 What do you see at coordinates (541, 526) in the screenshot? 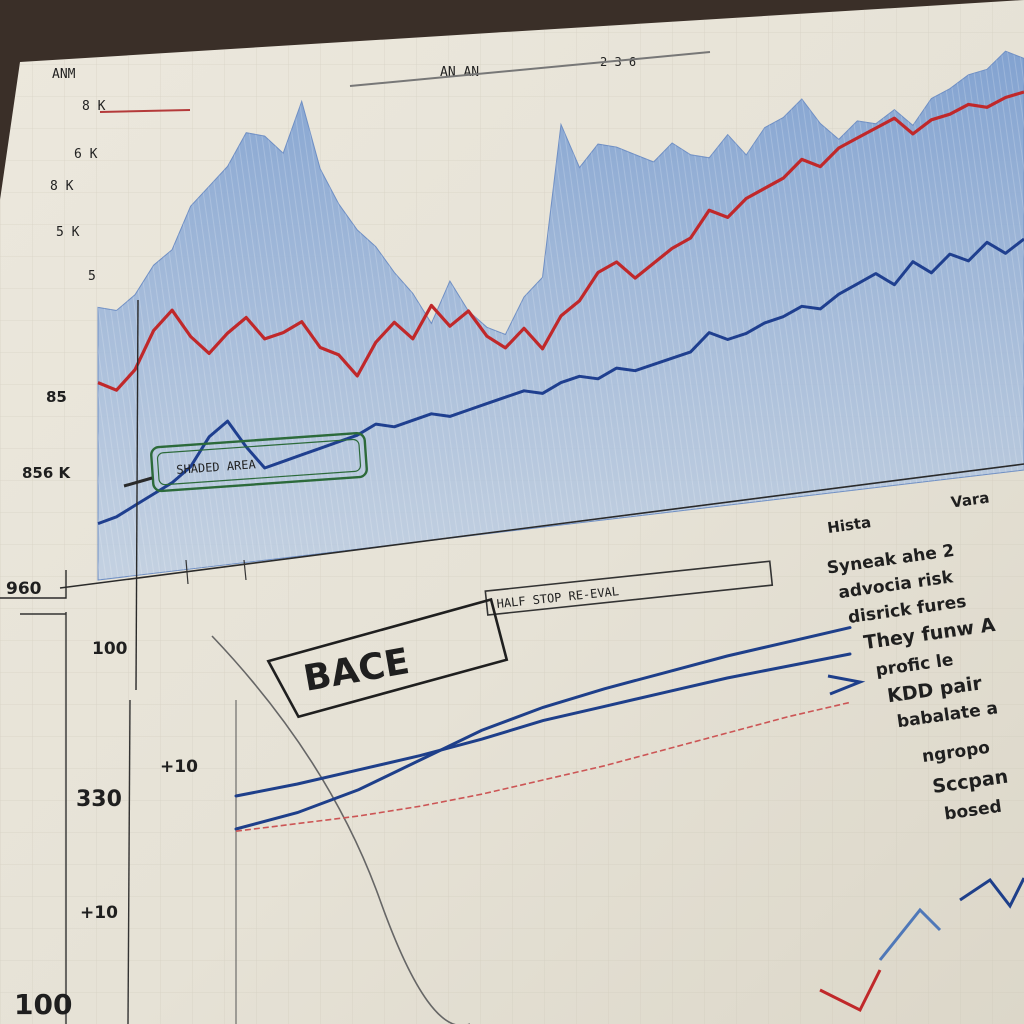
I see `upper-x-axis` at bounding box center [541, 526].